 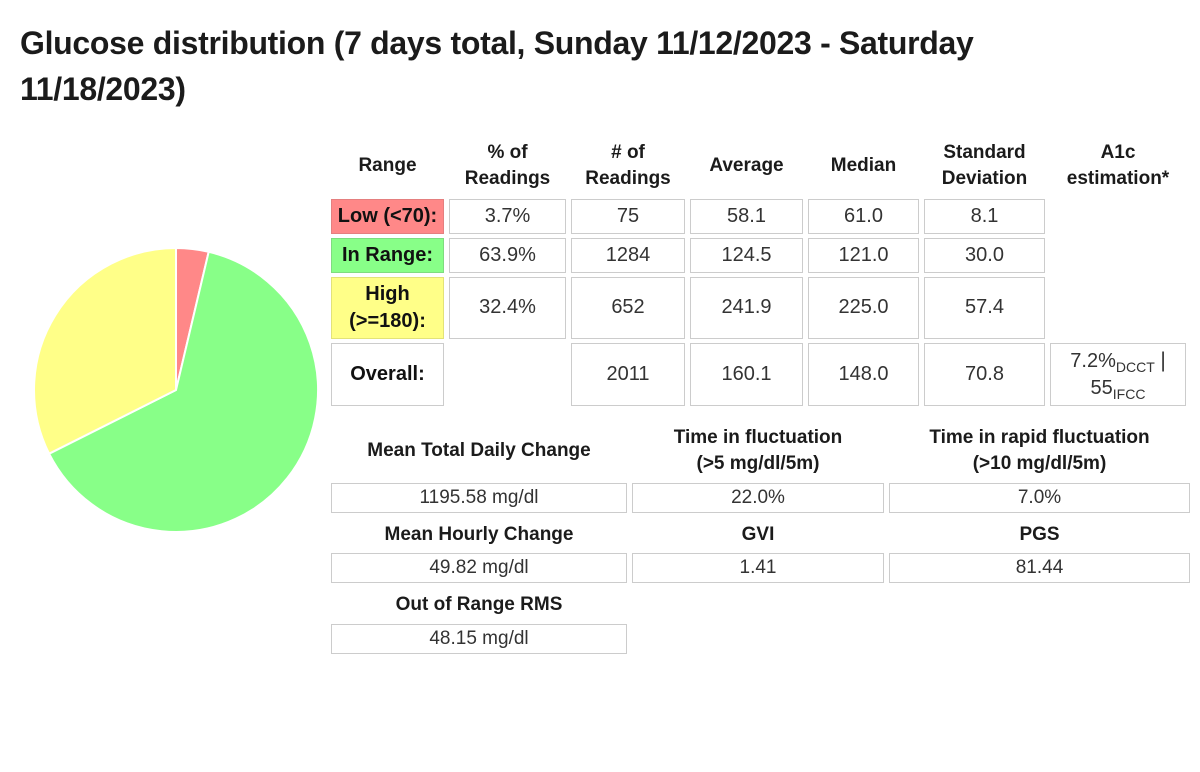 What do you see at coordinates (479, 568) in the screenshot?
I see `metric-value: 49.82 mg/dl` at bounding box center [479, 568].